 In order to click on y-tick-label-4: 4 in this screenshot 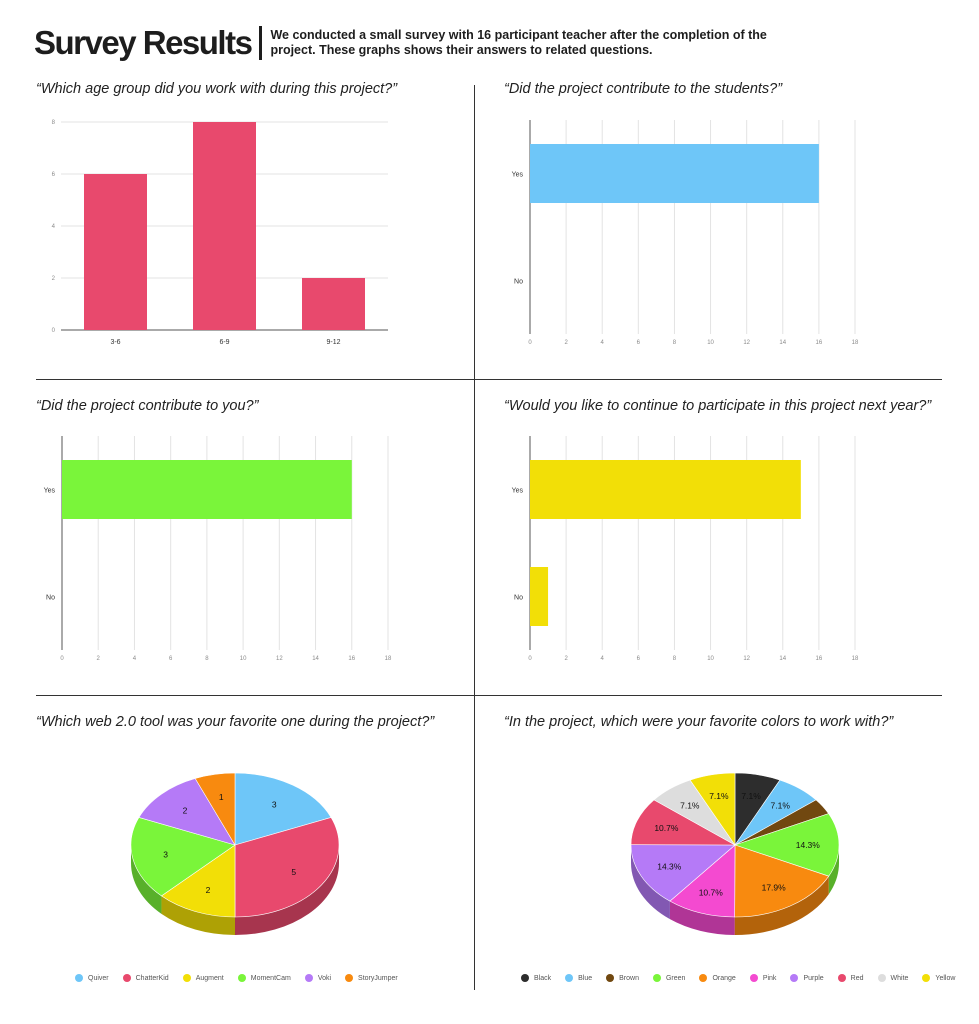, I will do `click(54, 227)`.